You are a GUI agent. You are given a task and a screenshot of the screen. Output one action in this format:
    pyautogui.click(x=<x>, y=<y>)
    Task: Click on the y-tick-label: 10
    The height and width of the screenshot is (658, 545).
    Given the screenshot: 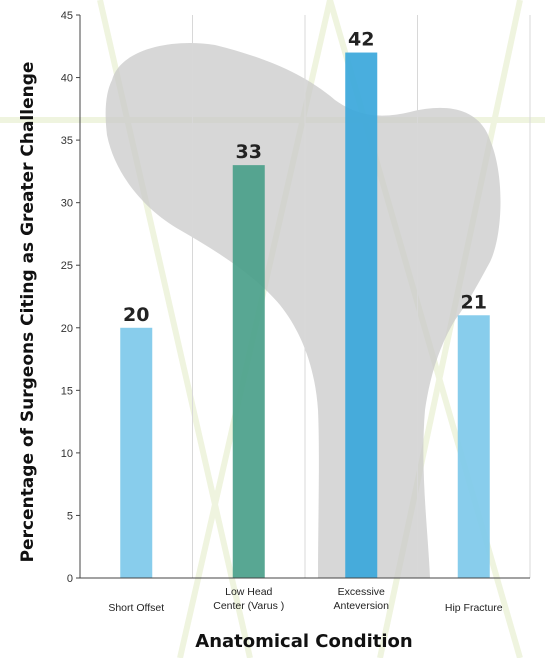 What is the action you would take?
    pyautogui.click(x=67, y=454)
    